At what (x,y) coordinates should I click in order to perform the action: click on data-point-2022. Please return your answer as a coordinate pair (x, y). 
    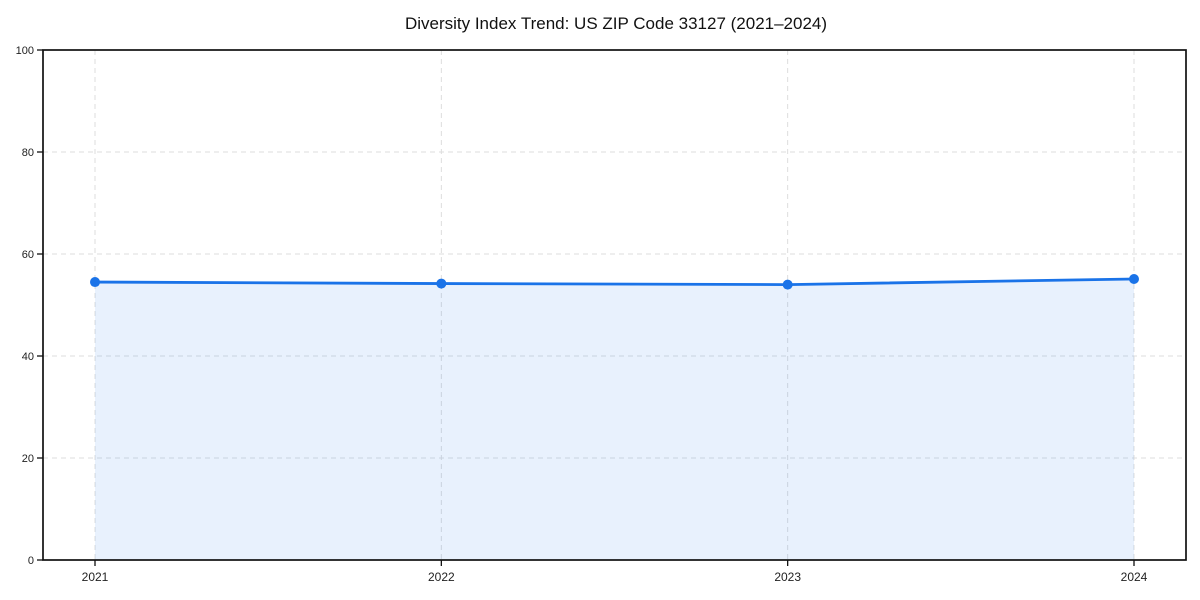
    Looking at the image, I should click on (441, 283).